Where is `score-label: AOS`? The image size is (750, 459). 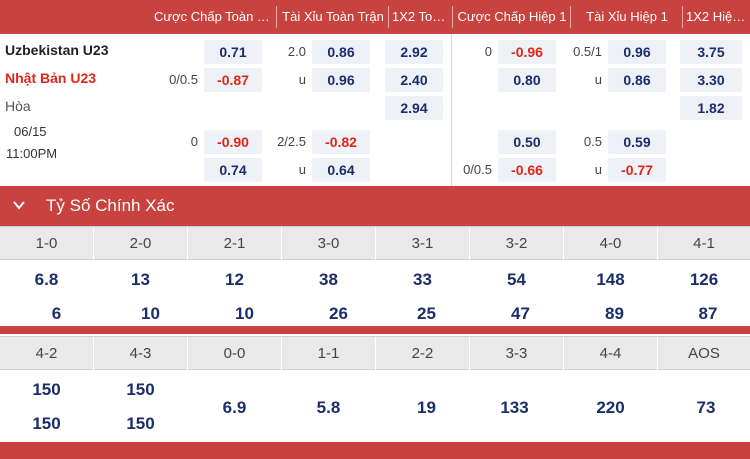
score-label: AOS is located at coordinates (704, 353).